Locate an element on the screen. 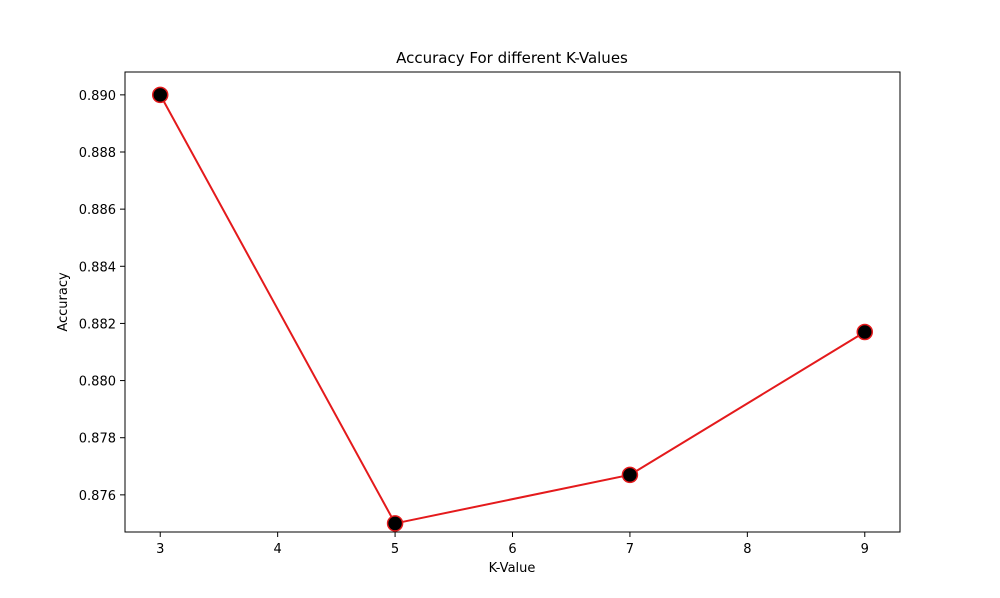 This screenshot has height=598, width=1000. x-tick-label: 4 is located at coordinates (278, 549).